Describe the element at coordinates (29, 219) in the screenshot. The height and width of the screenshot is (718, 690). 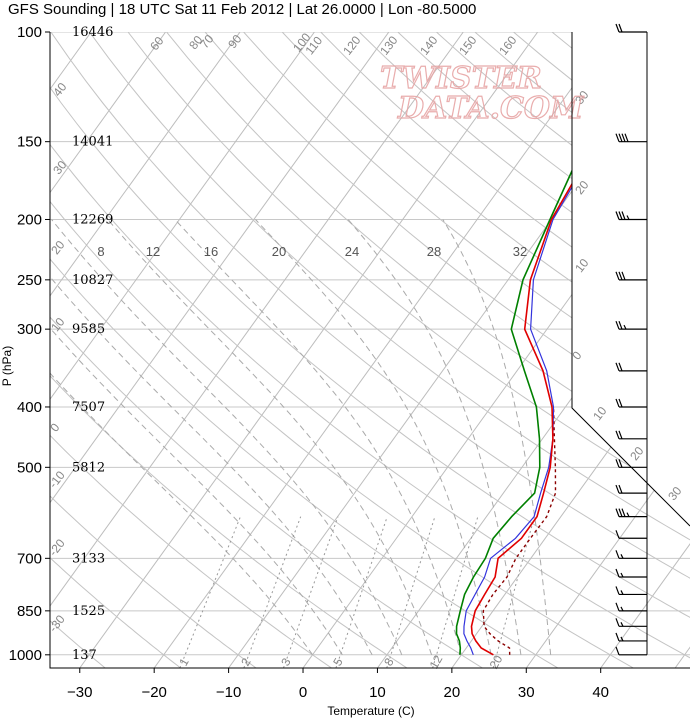
I see `y-tick-label-200: 200` at that location.